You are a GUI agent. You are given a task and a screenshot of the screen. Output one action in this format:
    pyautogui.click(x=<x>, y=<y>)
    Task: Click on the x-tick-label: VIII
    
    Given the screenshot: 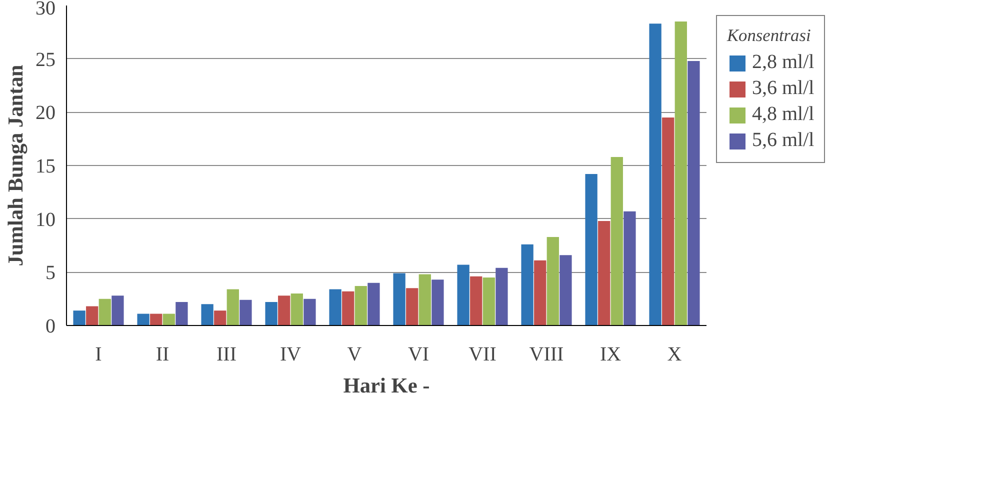 What is the action you would take?
    pyautogui.click(x=546, y=355)
    